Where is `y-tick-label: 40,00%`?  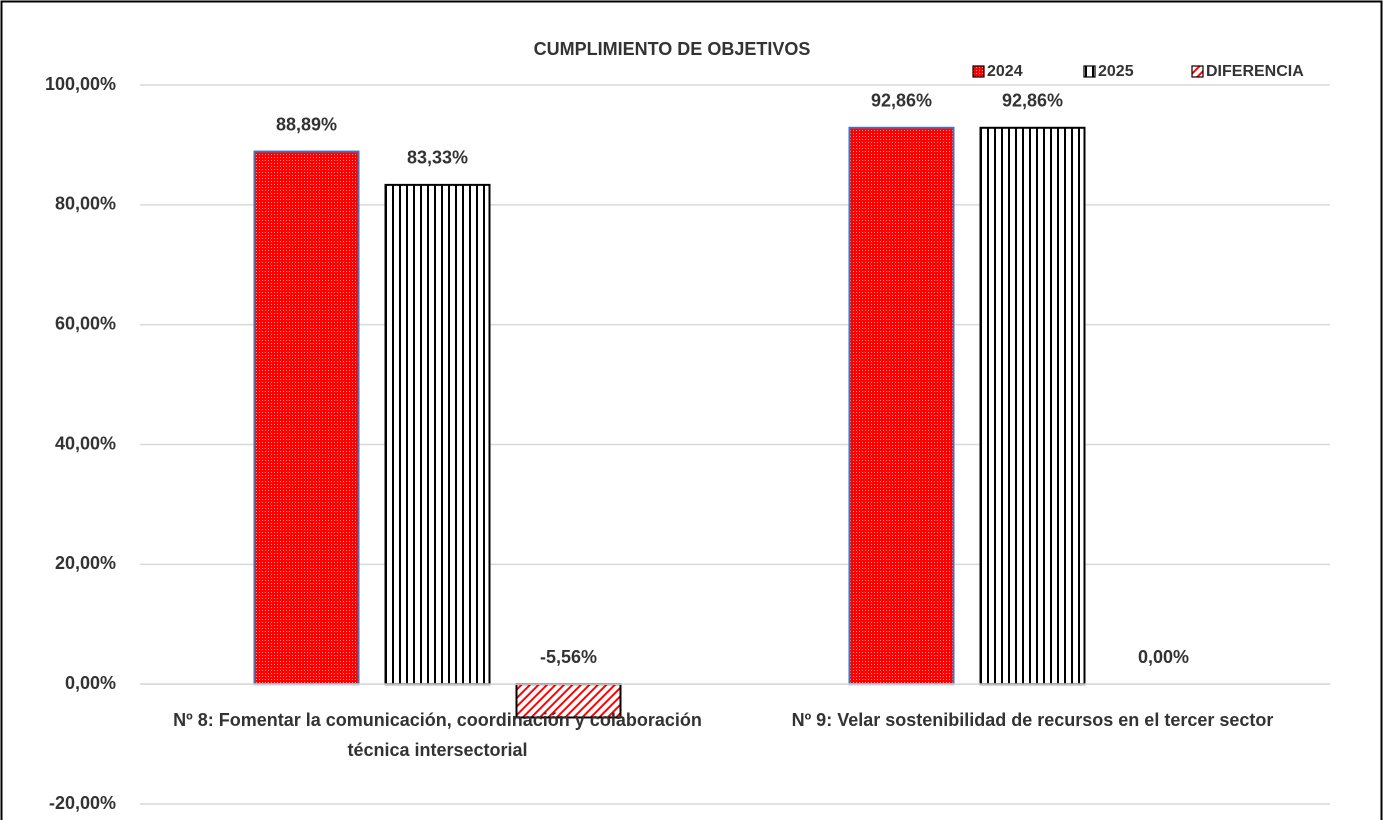
y-tick-label: 40,00% is located at coordinates (85, 443).